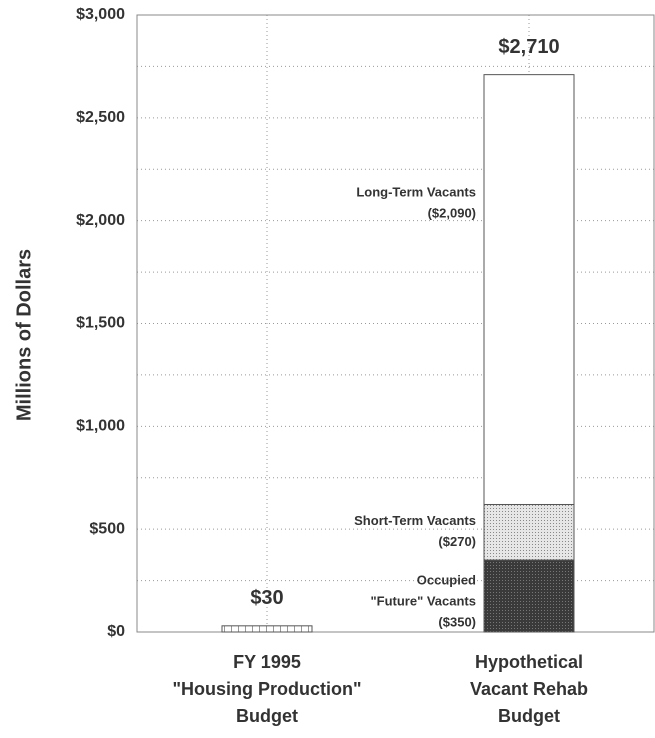  Describe the element at coordinates (416, 192) in the screenshot. I see `segment-label: Long-Term Vacants` at that location.